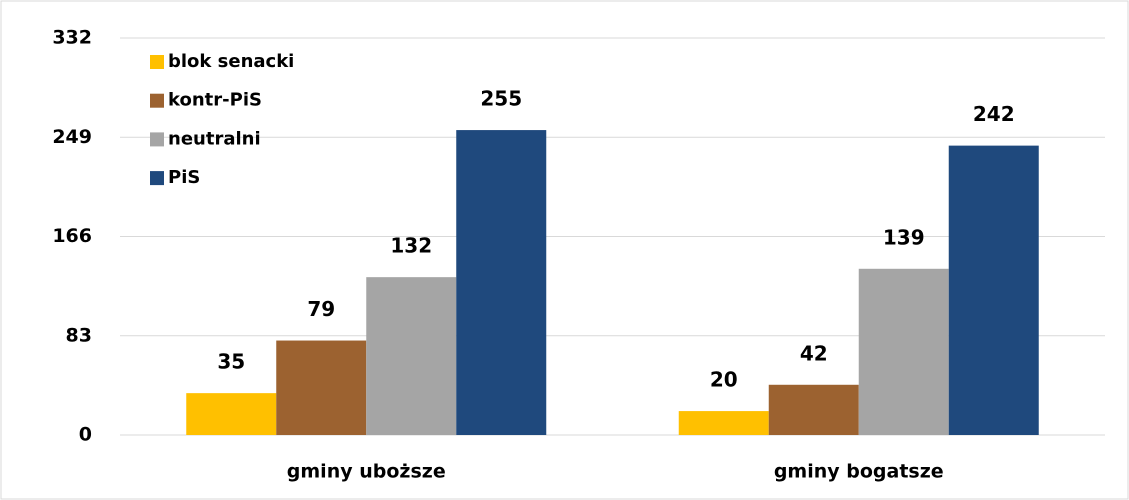  What do you see at coordinates (859, 472) in the screenshot?
I see `x-tick-label: gminy bogatsze` at bounding box center [859, 472].